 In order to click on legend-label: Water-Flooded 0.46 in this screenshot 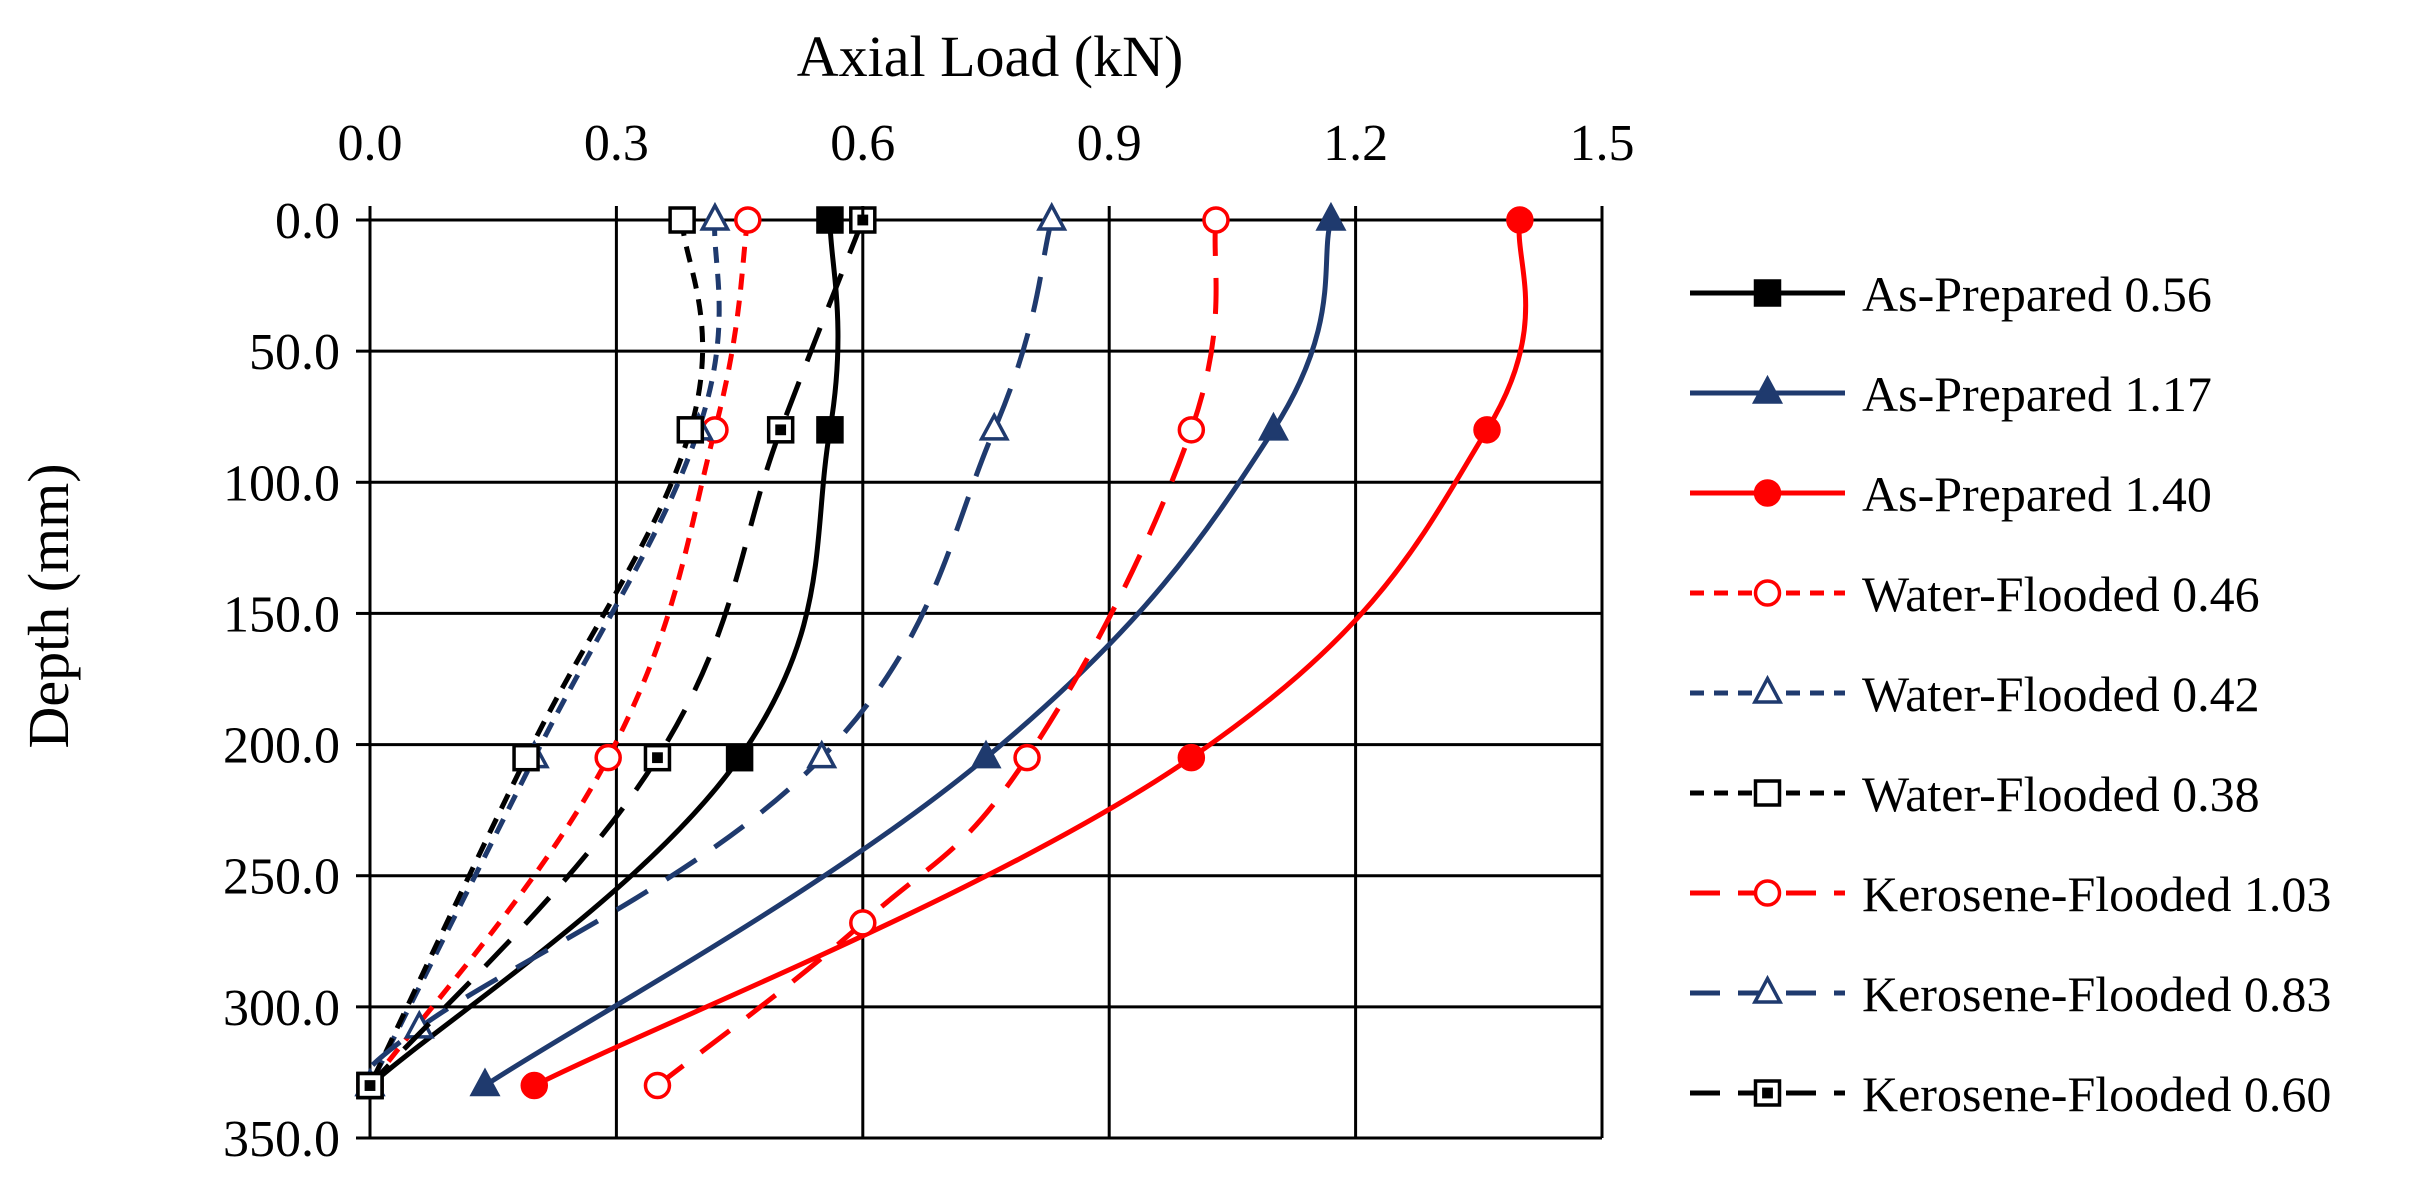, I will do `click(2061, 594)`.